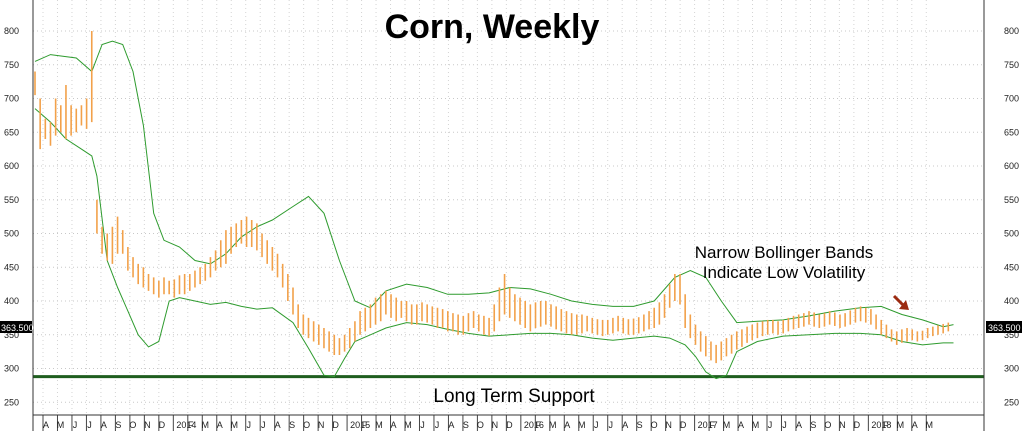  What do you see at coordinates (118, 425) in the screenshot?
I see `x-tick-label-5: S` at bounding box center [118, 425].